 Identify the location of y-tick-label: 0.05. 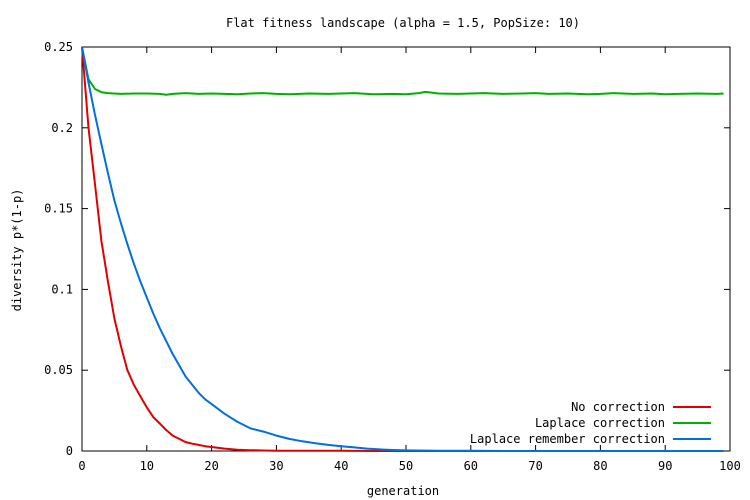
(58, 370).